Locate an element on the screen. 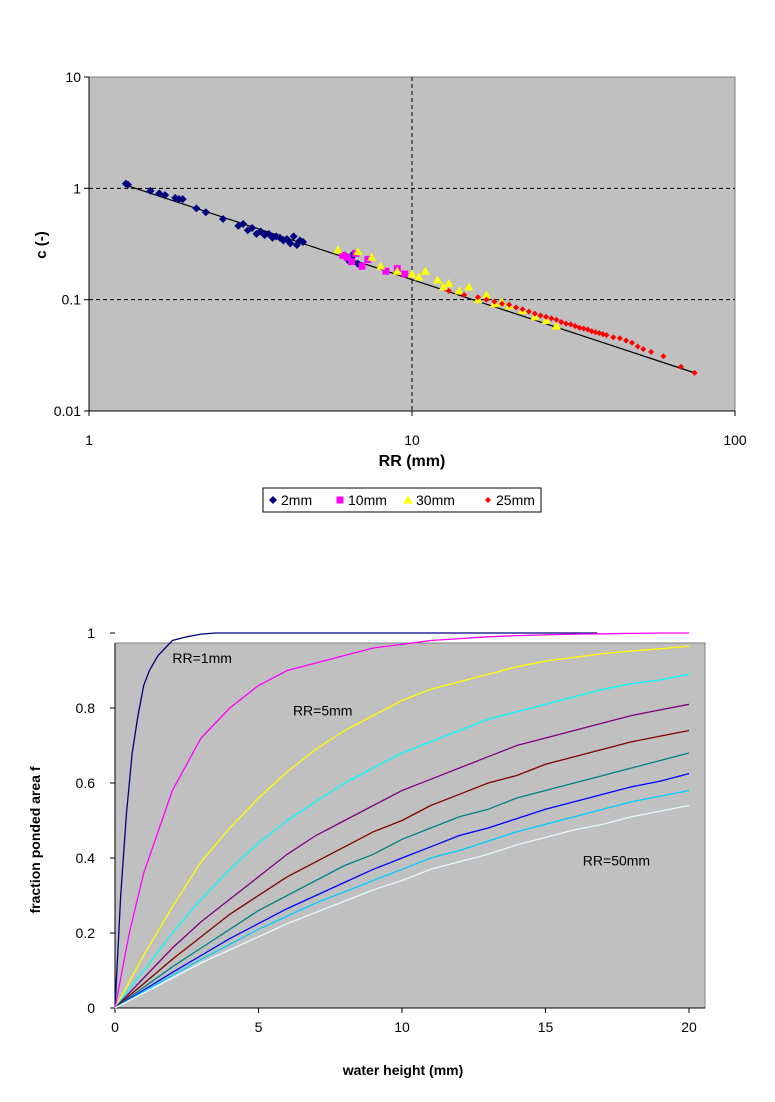 This screenshot has width=775, height=1102. x-tick-label: 15 is located at coordinates (546, 1027).